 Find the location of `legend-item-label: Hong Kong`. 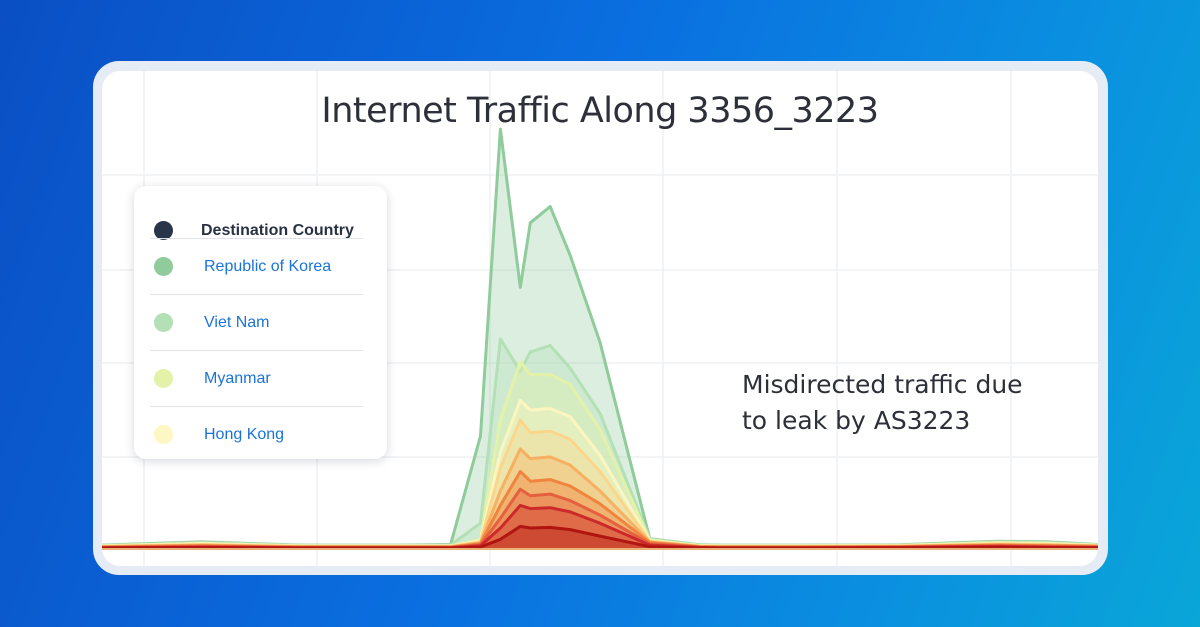

legend-item-label: Hong Kong is located at coordinates (244, 434).